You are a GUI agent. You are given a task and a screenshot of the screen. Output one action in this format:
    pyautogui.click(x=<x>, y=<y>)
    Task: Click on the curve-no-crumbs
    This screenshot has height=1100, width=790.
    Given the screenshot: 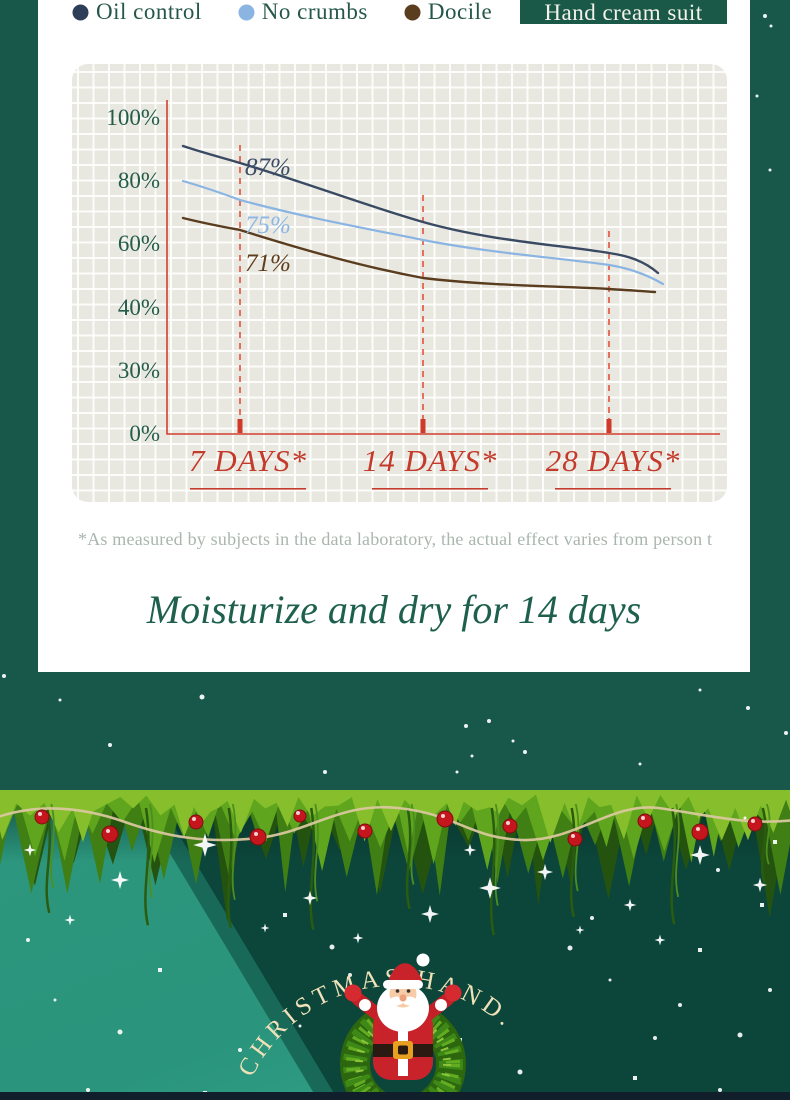 What is the action you would take?
    pyautogui.click(x=423, y=232)
    